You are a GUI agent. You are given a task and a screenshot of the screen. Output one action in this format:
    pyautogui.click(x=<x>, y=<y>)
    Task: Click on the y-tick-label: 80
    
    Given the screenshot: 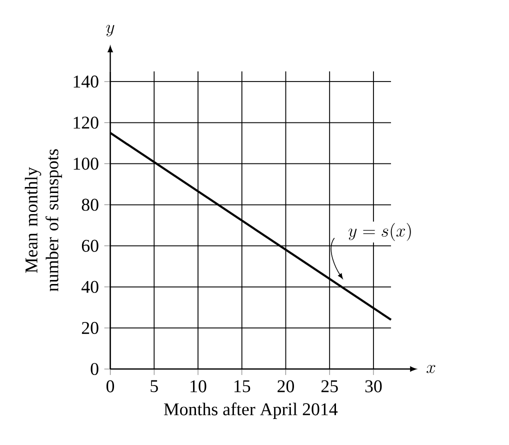 What is the action you would take?
    pyautogui.click(x=90, y=204)
    